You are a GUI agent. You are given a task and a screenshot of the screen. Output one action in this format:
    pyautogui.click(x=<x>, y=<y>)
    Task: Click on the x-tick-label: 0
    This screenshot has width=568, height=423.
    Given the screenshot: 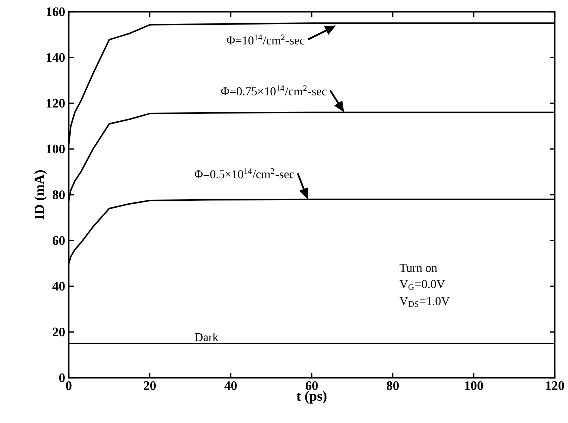 What is the action you would take?
    pyautogui.click(x=69, y=386)
    